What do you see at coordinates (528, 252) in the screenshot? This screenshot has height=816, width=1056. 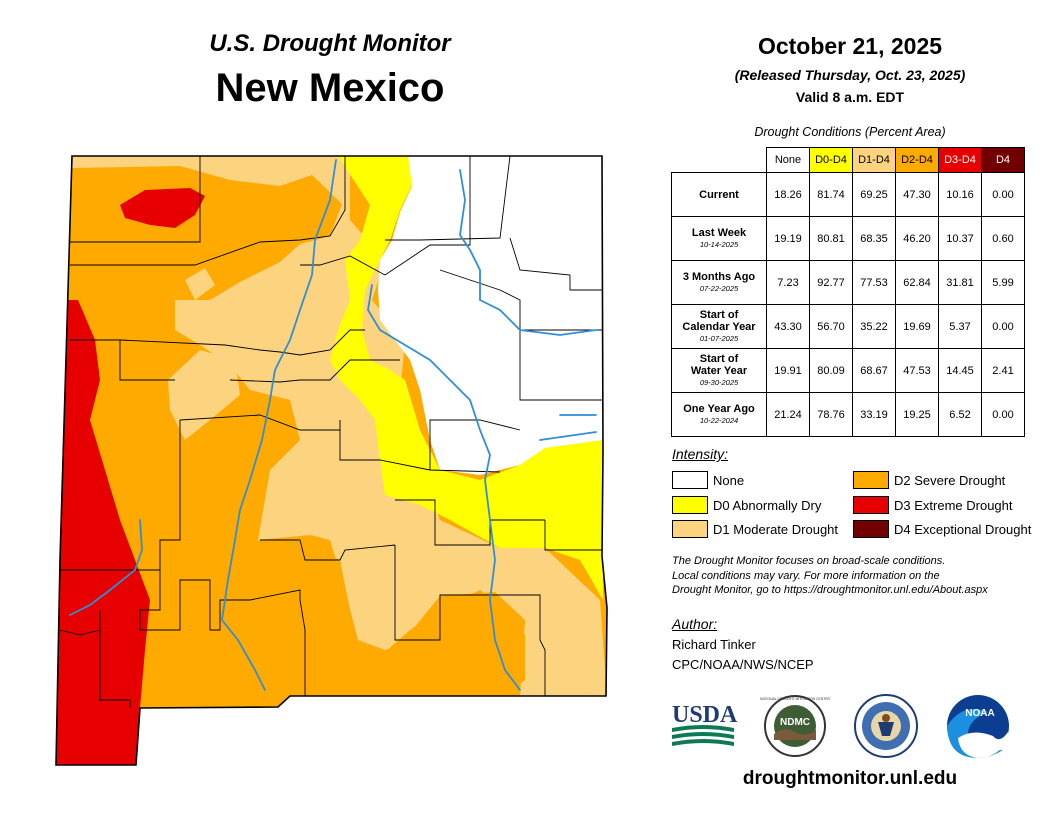 I see `canadian-river` at bounding box center [528, 252].